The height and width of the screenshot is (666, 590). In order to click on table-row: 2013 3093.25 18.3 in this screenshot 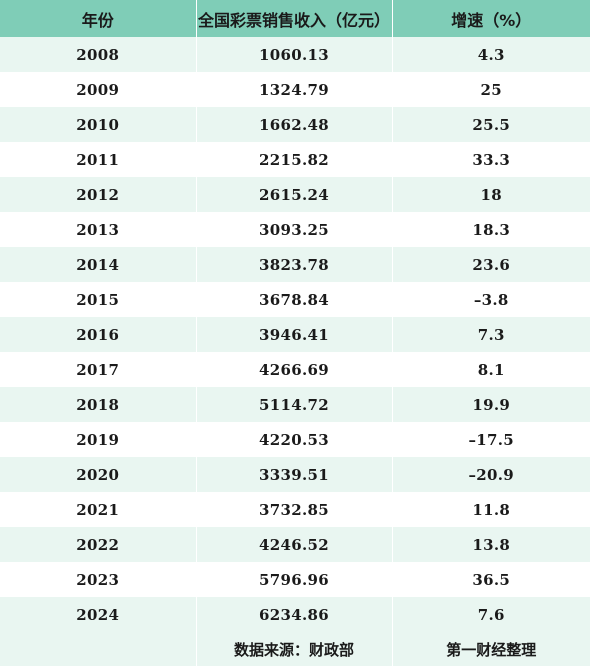, I will do `click(295, 229)`.